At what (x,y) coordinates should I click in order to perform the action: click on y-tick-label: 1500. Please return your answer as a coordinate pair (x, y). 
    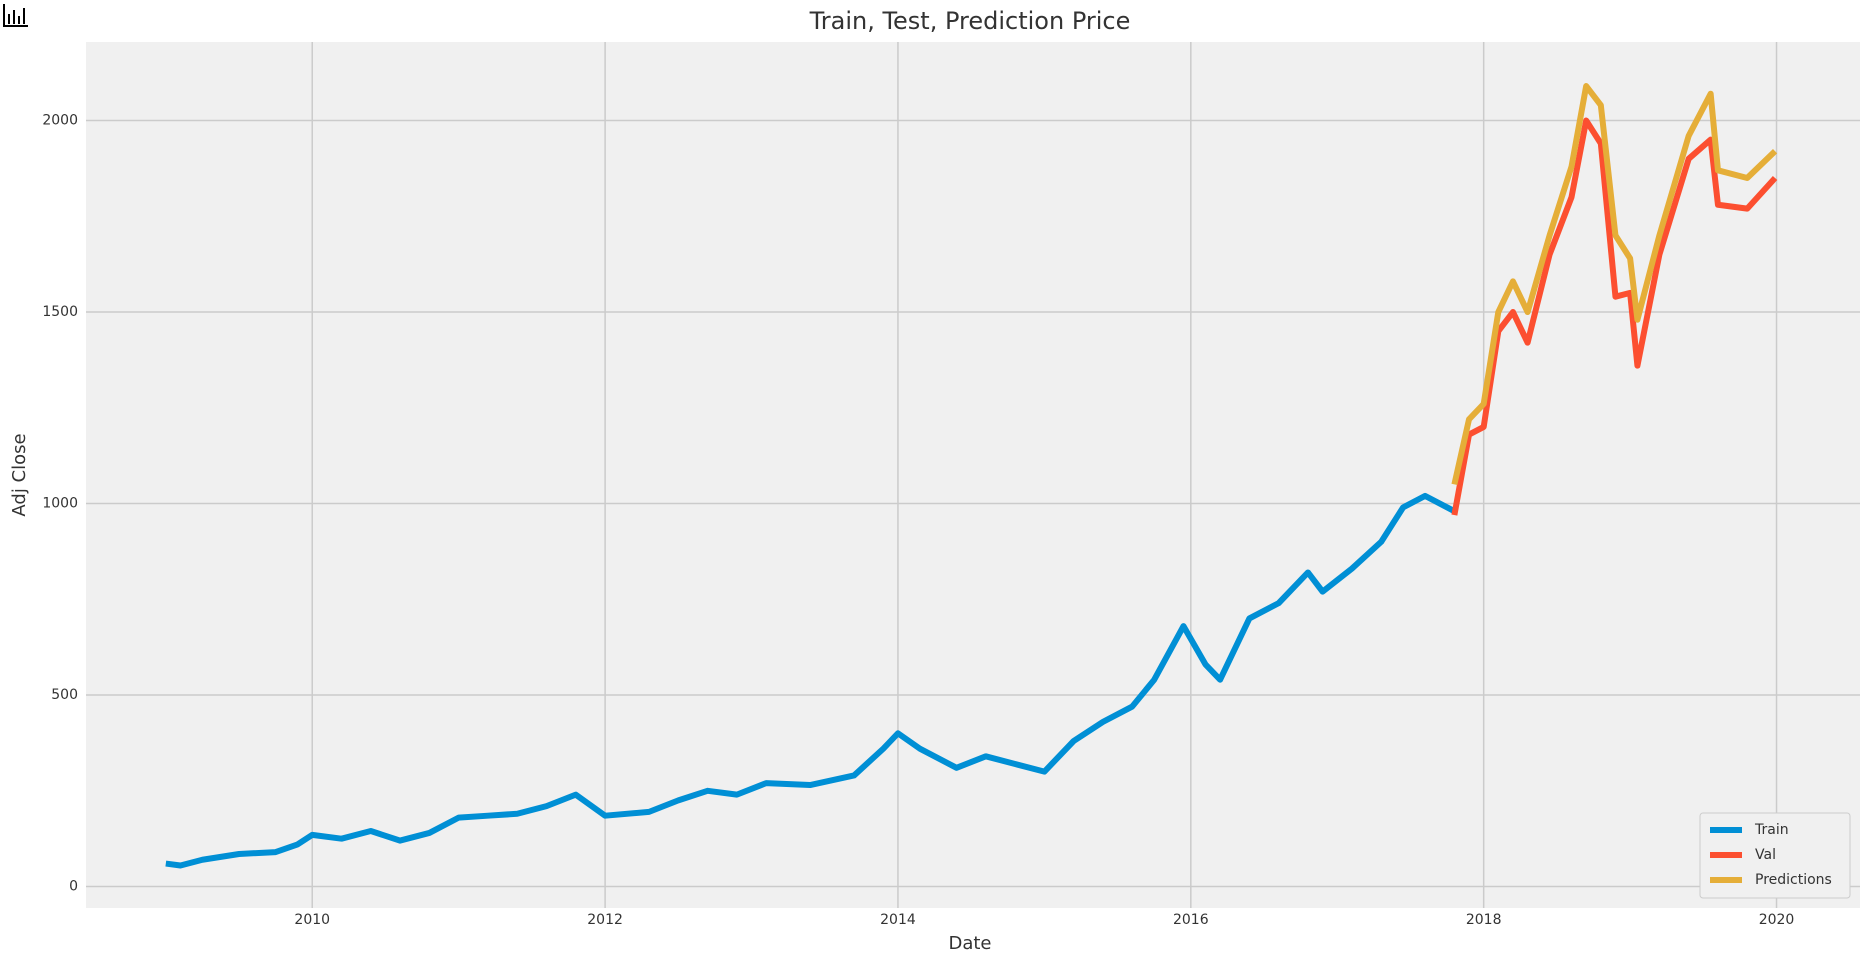
    Looking at the image, I should click on (60, 312).